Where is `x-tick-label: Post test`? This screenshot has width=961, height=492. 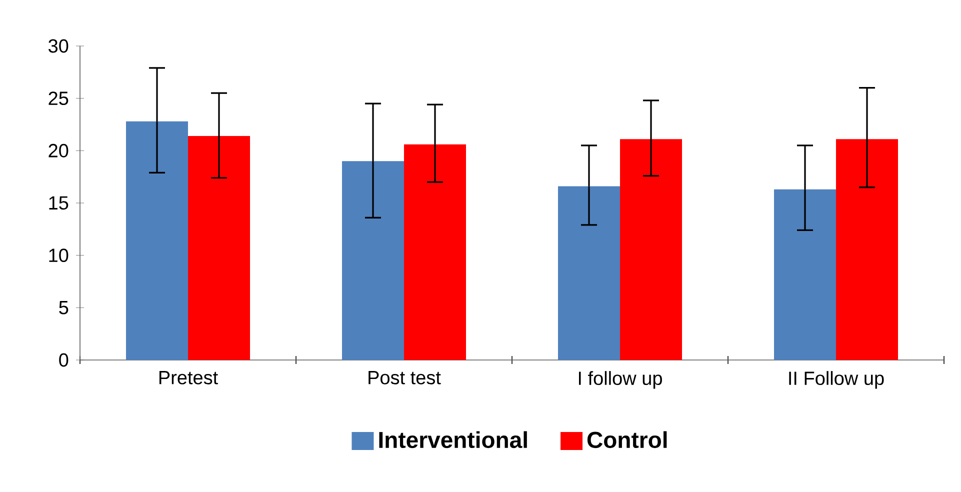 x-tick-label: Post test is located at coordinates (404, 377).